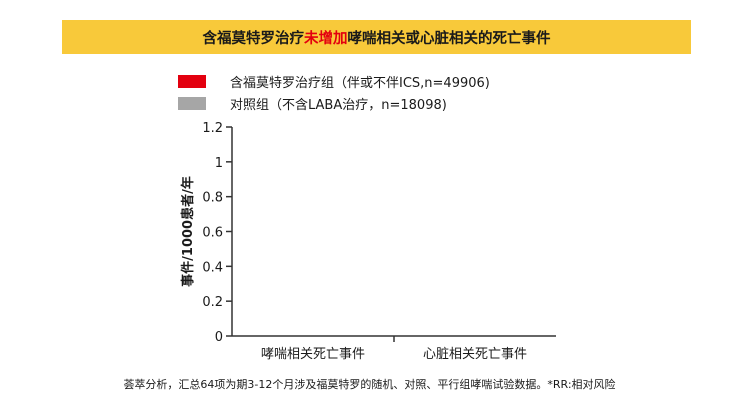 The height and width of the screenshot is (407, 739). What do you see at coordinates (326, 38) in the screenshot?
I see `title-highlight: 未增加` at bounding box center [326, 38].